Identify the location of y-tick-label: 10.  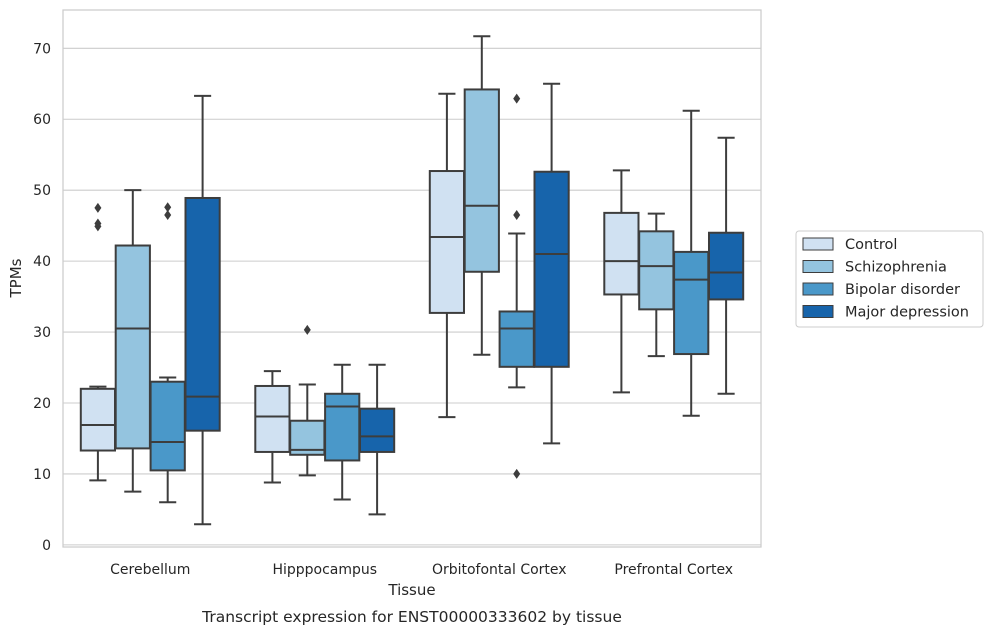
(42, 475).